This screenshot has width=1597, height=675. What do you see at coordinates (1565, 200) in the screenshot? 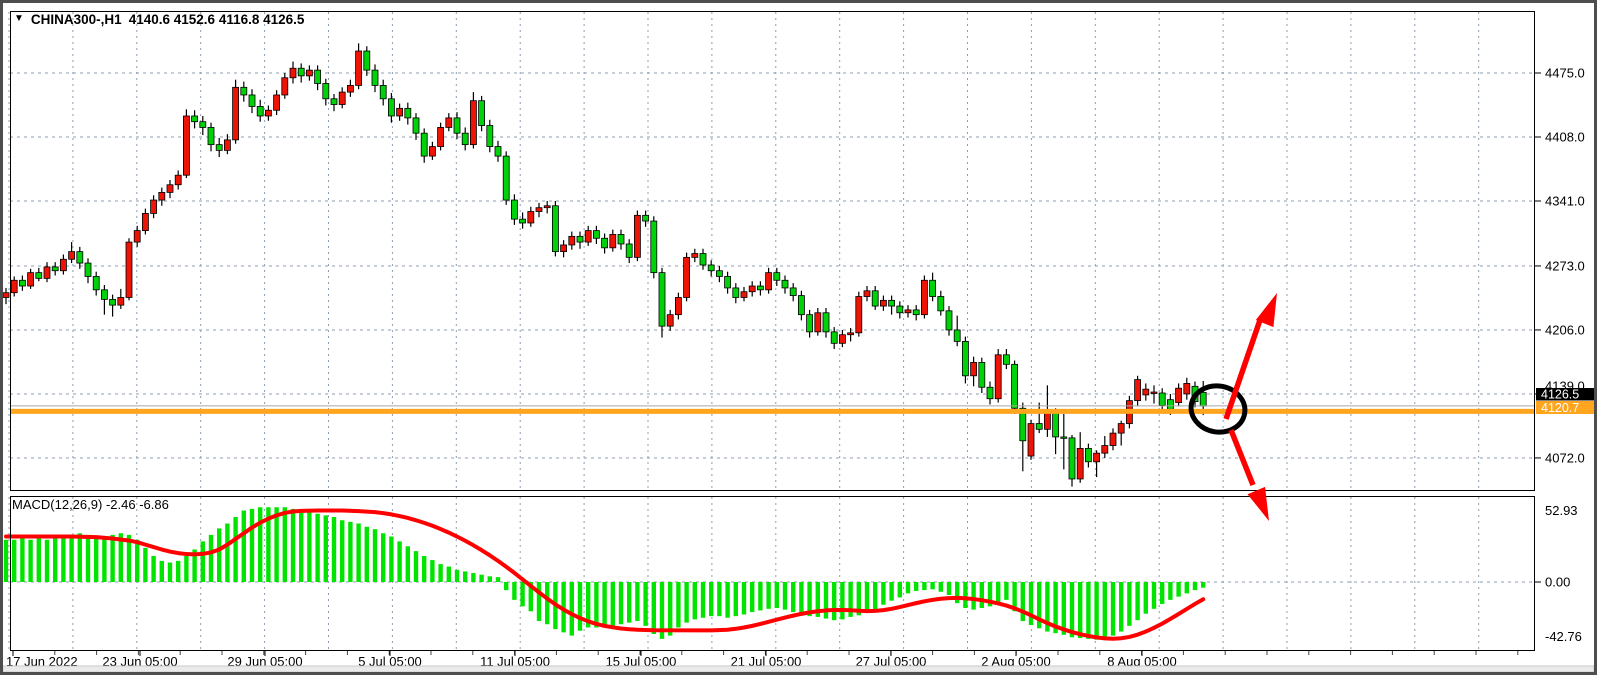
I see `svg-text: 4341.0` at bounding box center [1565, 200].